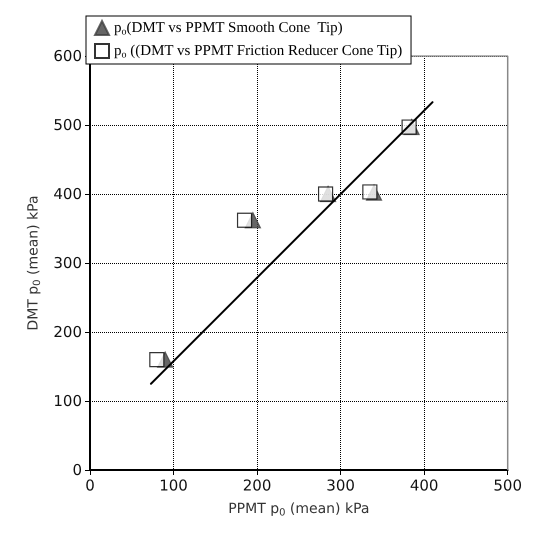 The image size is (533, 534). Describe the element at coordinates (67, 56) in the screenshot. I see `y-tick-label: 600` at that location.